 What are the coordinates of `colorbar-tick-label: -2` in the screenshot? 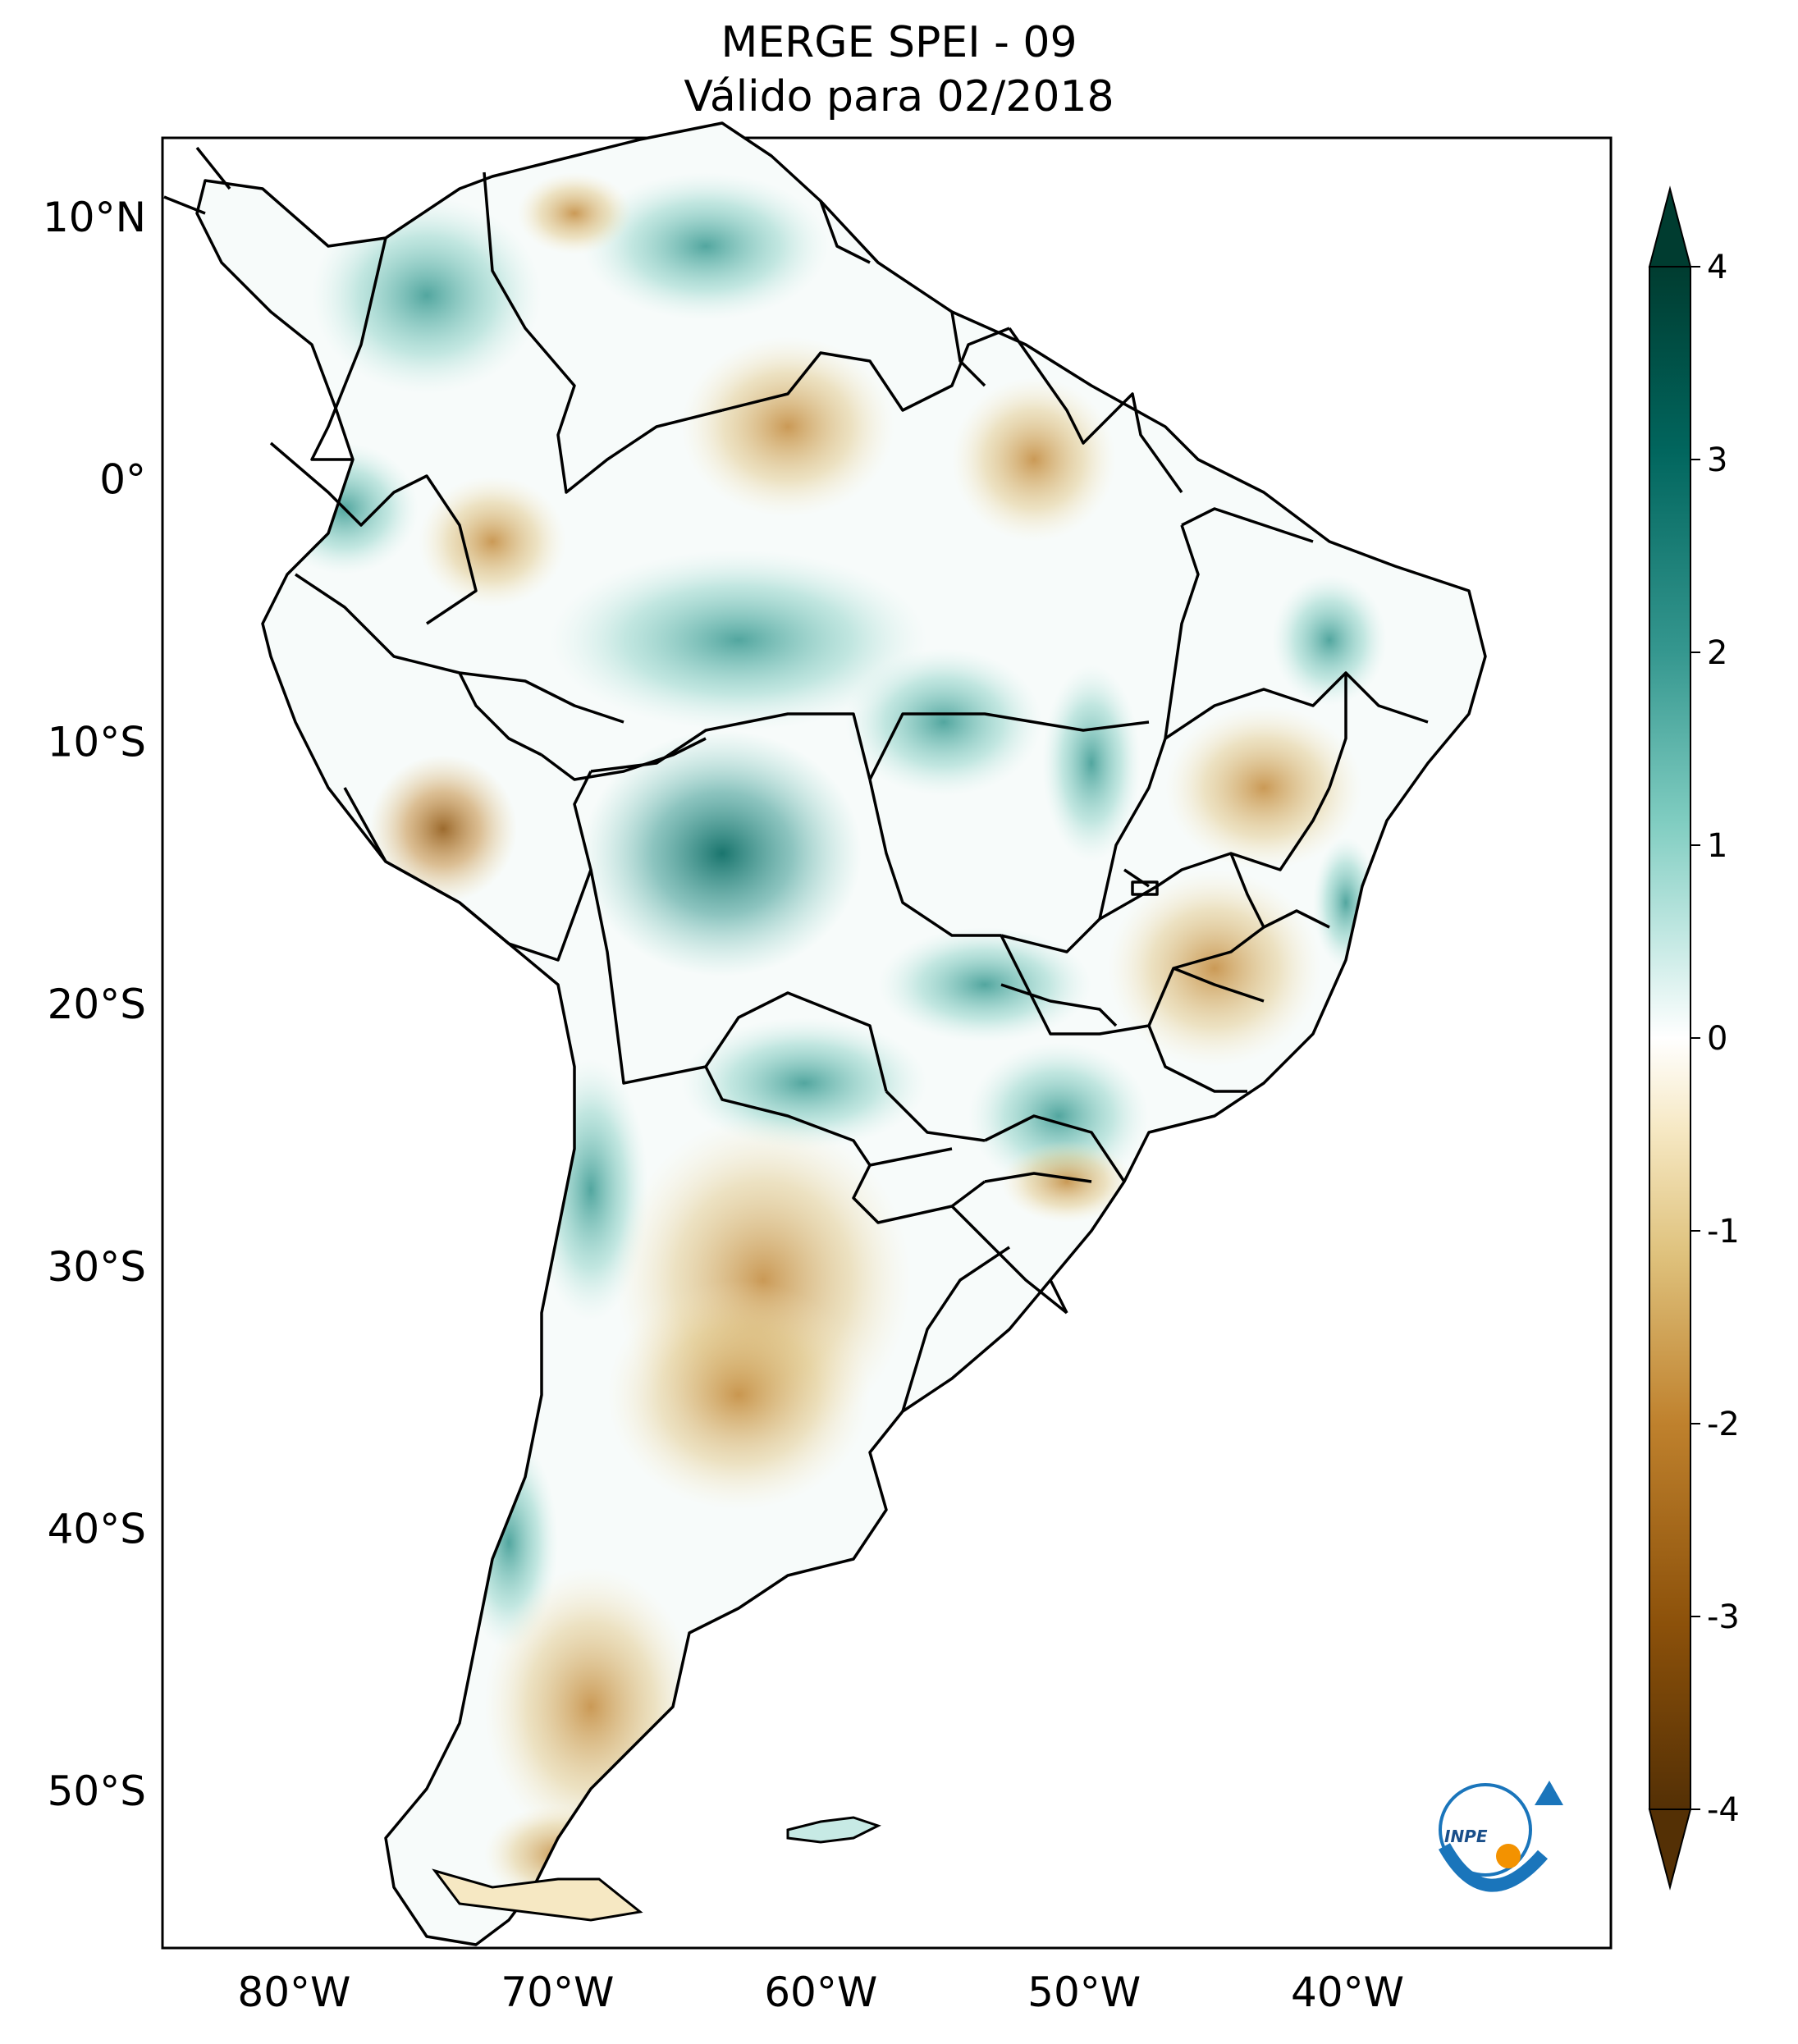 It's located at (1723, 1424).